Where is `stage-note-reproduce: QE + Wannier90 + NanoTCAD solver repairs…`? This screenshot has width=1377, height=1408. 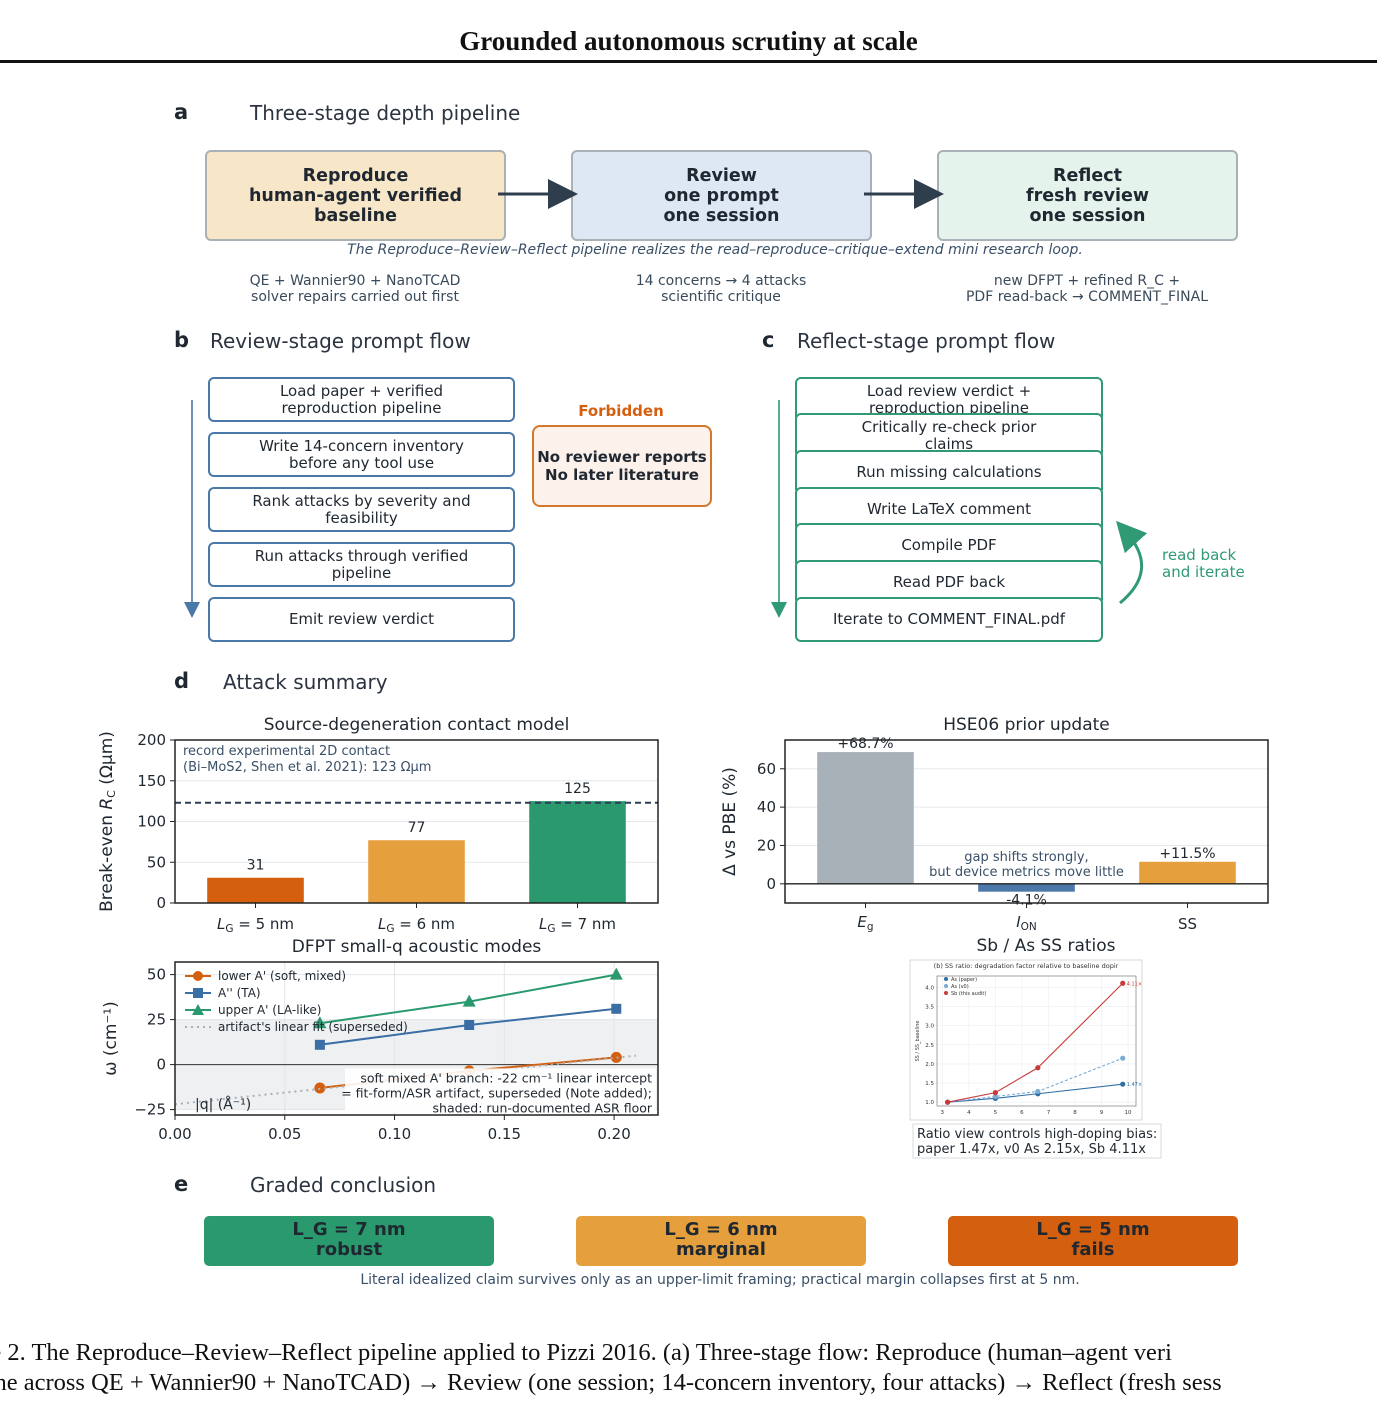
stage-note-reproduce: QE + Wannier90 + NanoTCAD solver repairs… is located at coordinates (355, 289).